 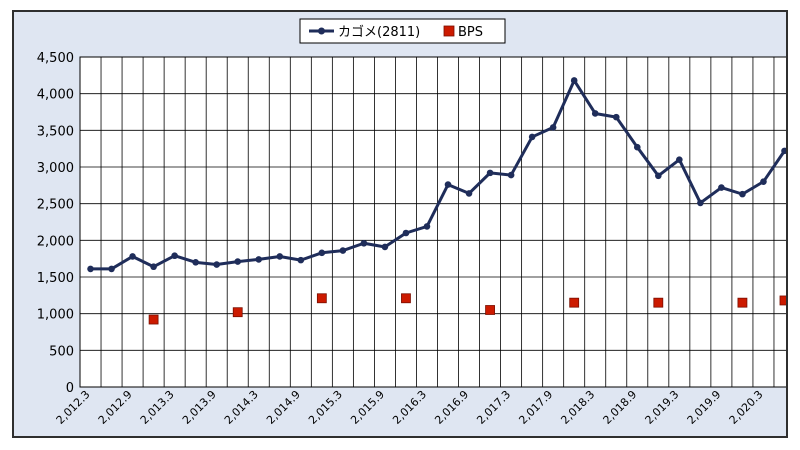 I want to click on x-tick-label: 2,014.9, so click(x=283, y=407).